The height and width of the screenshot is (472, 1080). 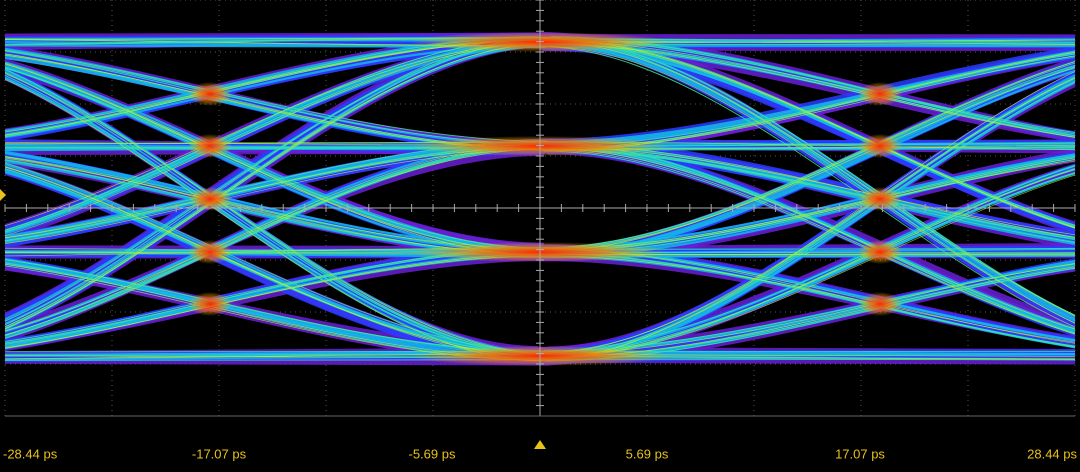 I want to click on trigger-marker, so click(x=540, y=444).